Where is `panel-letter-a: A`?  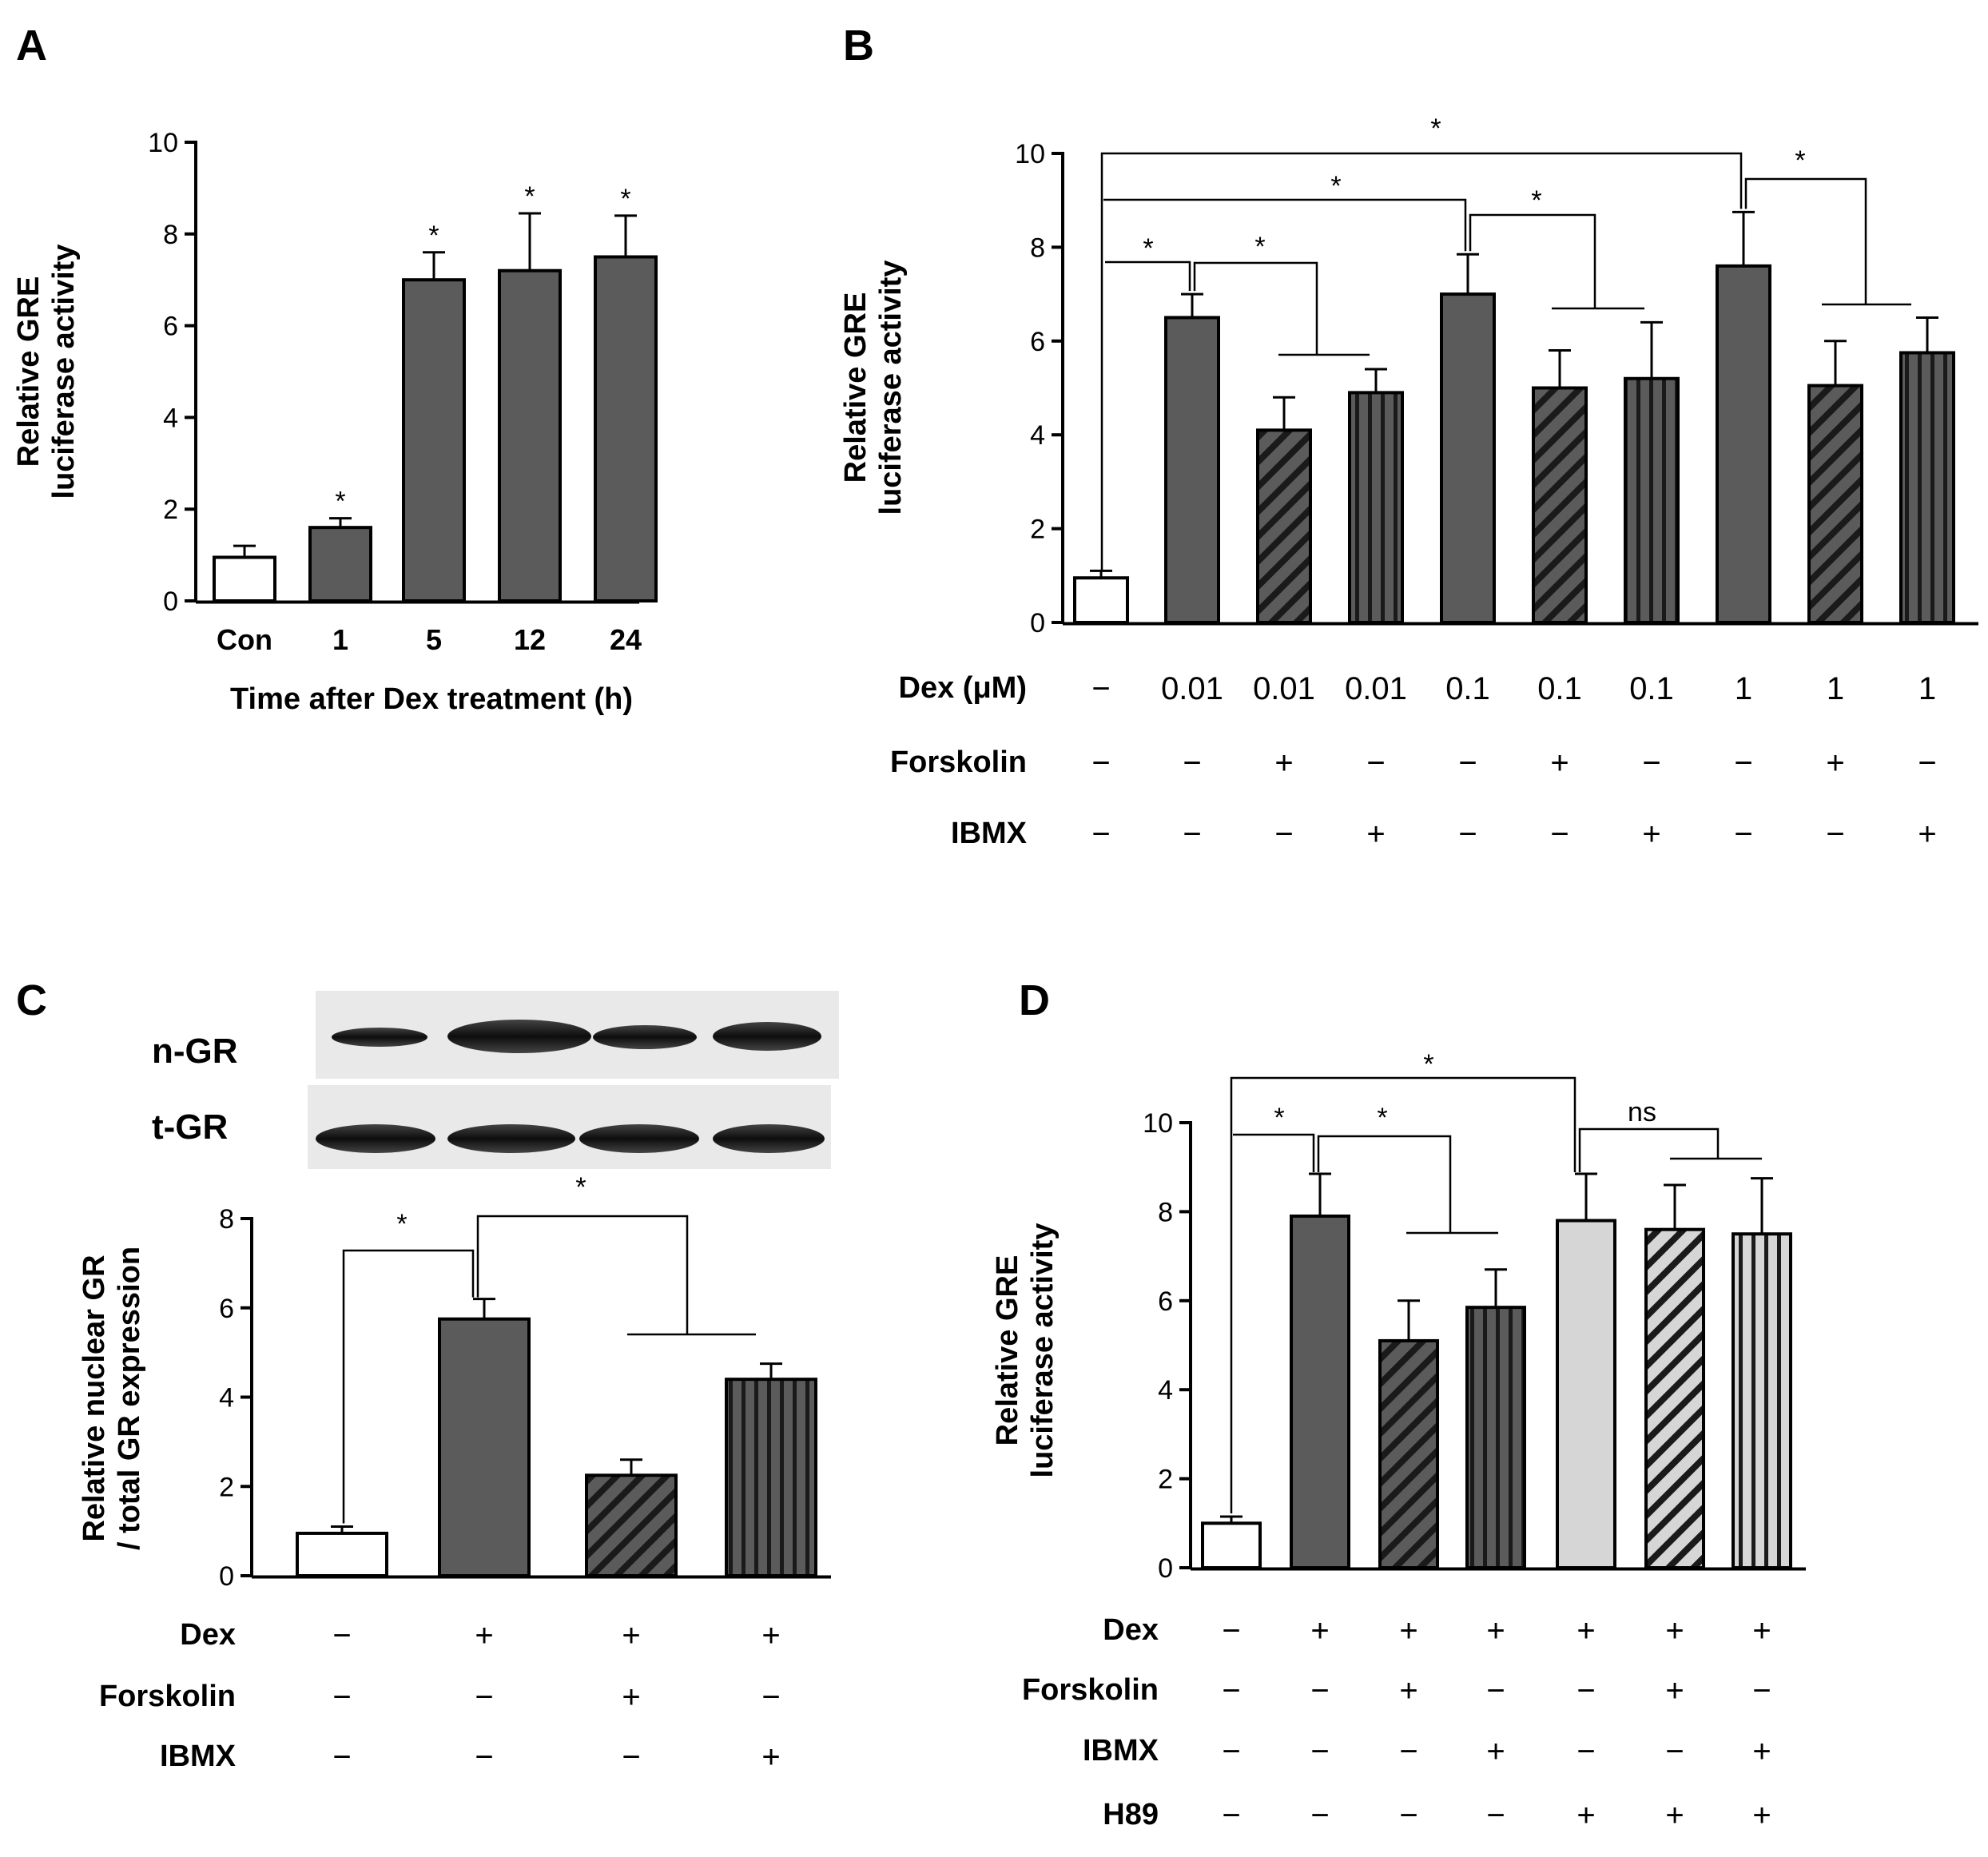
panel-letter-a: A is located at coordinates (32, 46).